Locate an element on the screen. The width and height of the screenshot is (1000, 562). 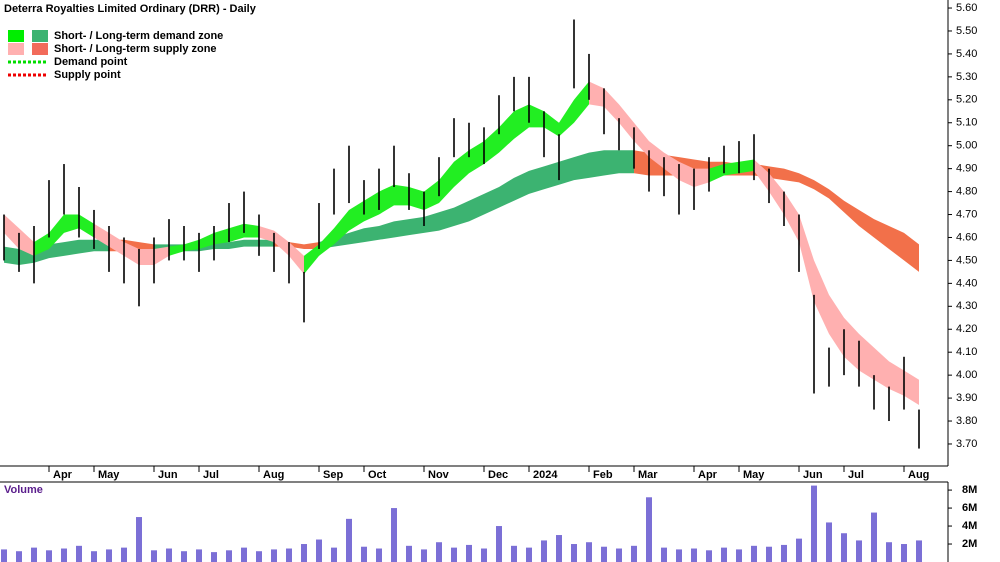
legend-label: Demand point is located at coordinates (91, 62).